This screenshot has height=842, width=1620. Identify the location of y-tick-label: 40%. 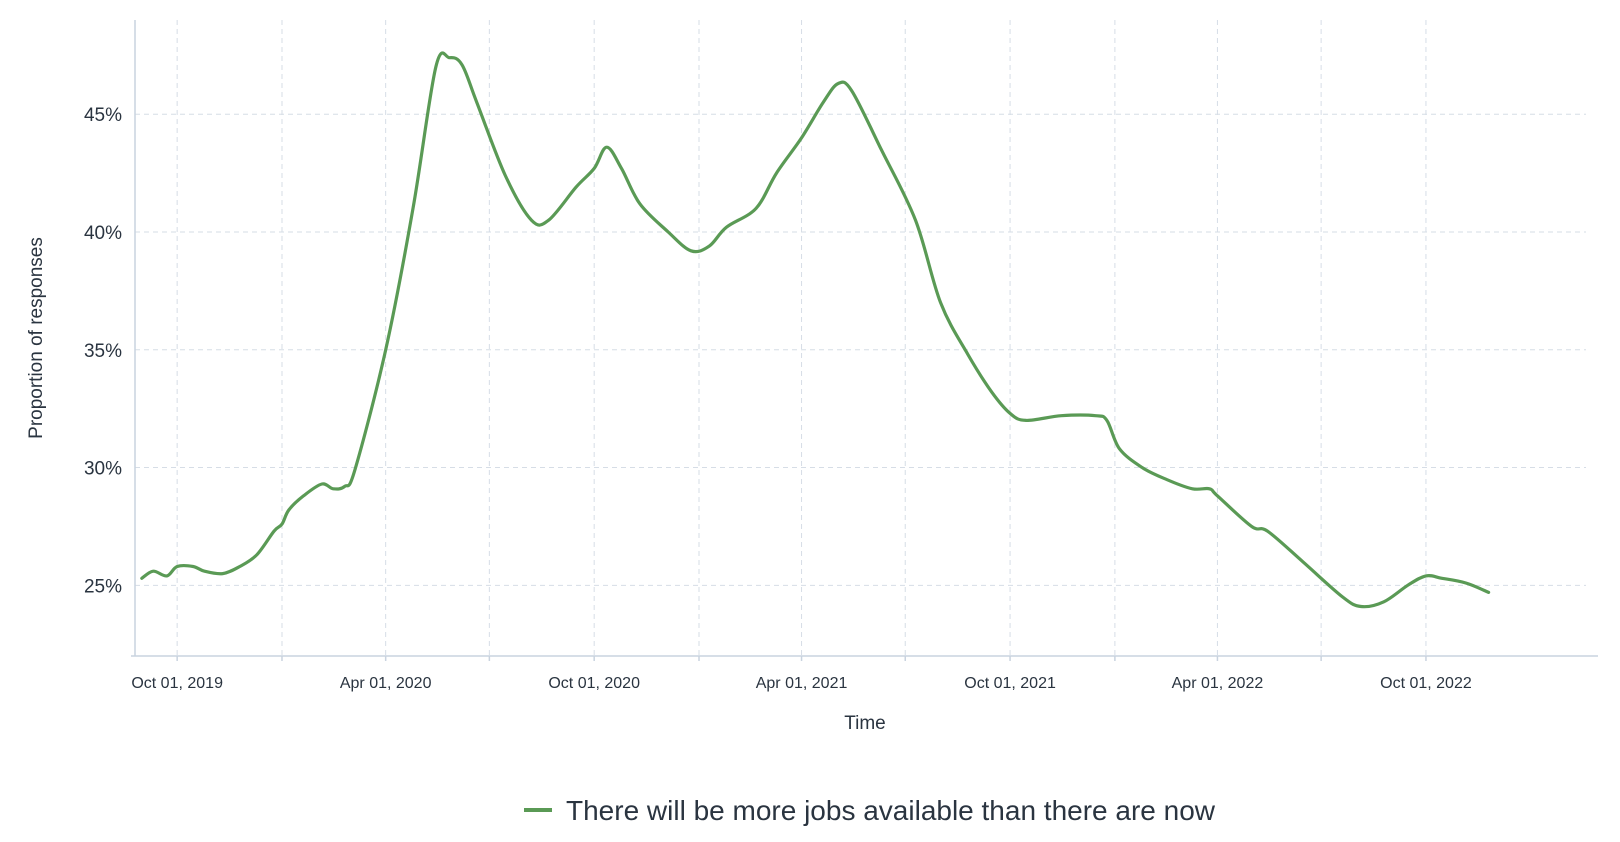
(103, 233).